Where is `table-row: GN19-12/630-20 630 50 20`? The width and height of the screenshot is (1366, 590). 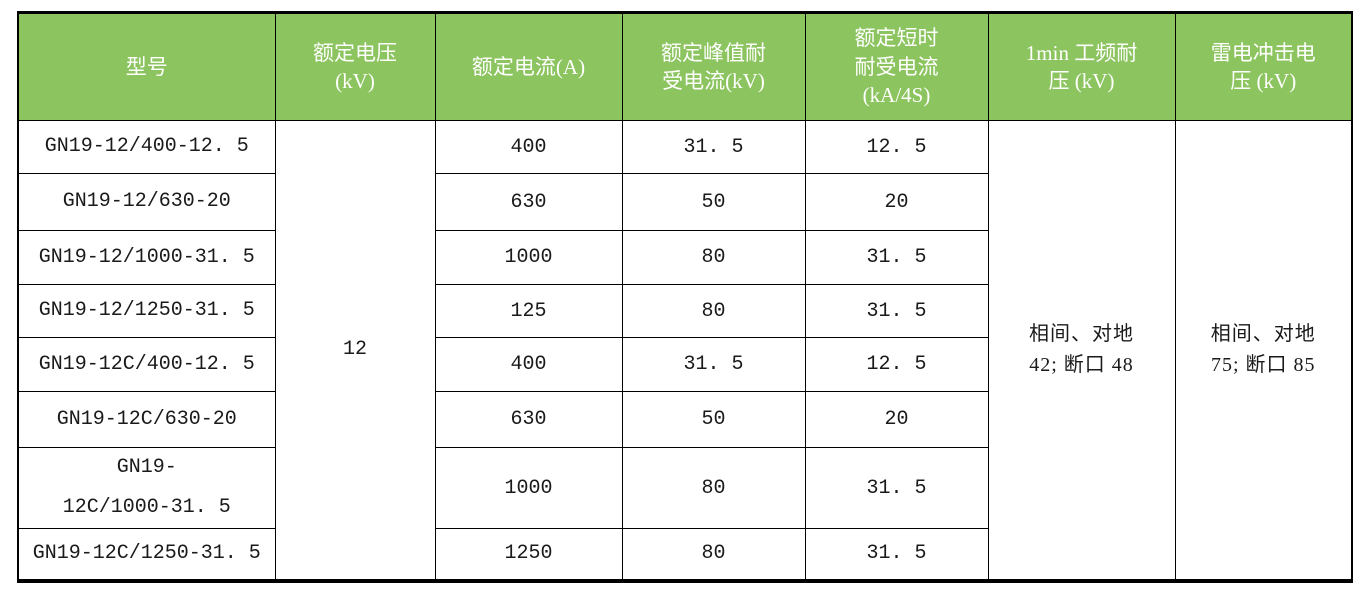 table-row: GN19-12/630-20 630 50 20 is located at coordinates (684, 202).